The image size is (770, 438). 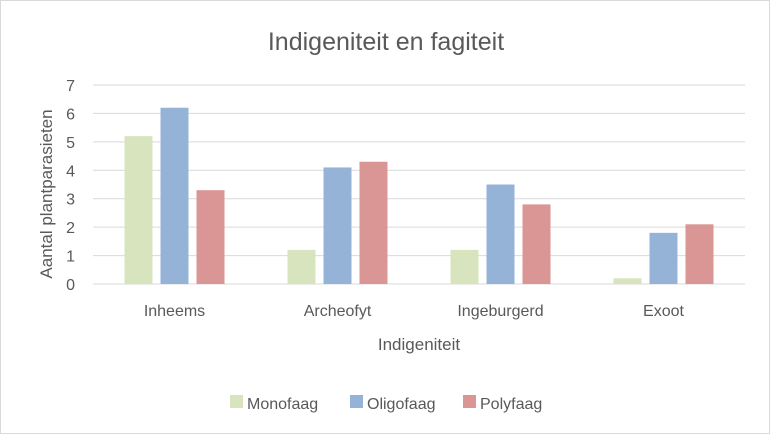 What do you see at coordinates (536, 244) in the screenshot?
I see `bar-polyfaag-ingeburgerd` at bounding box center [536, 244].